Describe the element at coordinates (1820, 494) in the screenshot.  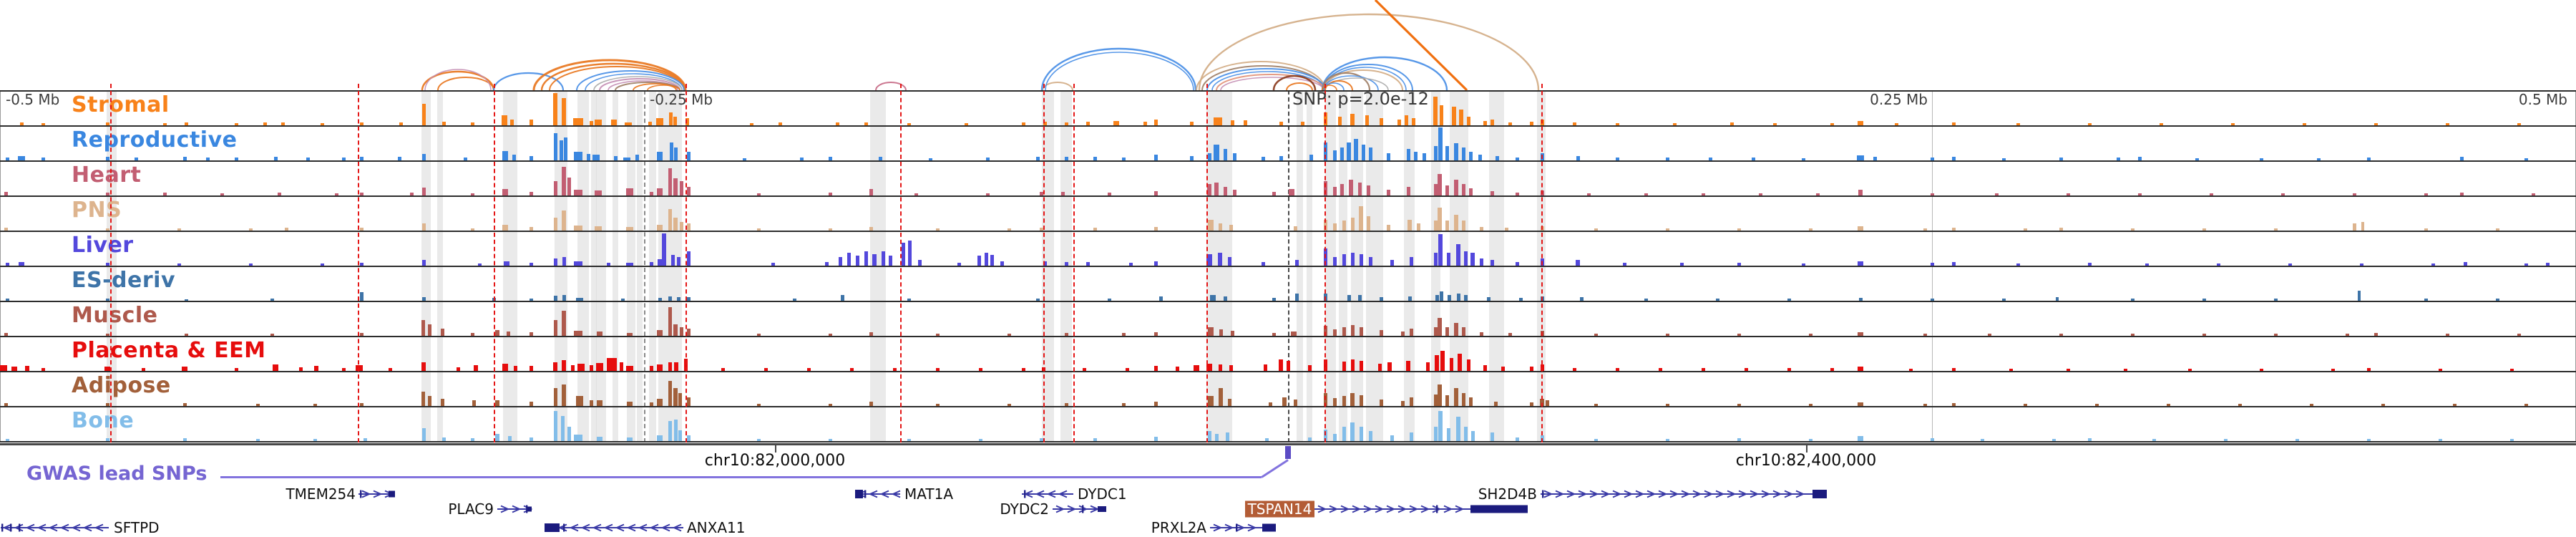
I see `exon-box` at that location.